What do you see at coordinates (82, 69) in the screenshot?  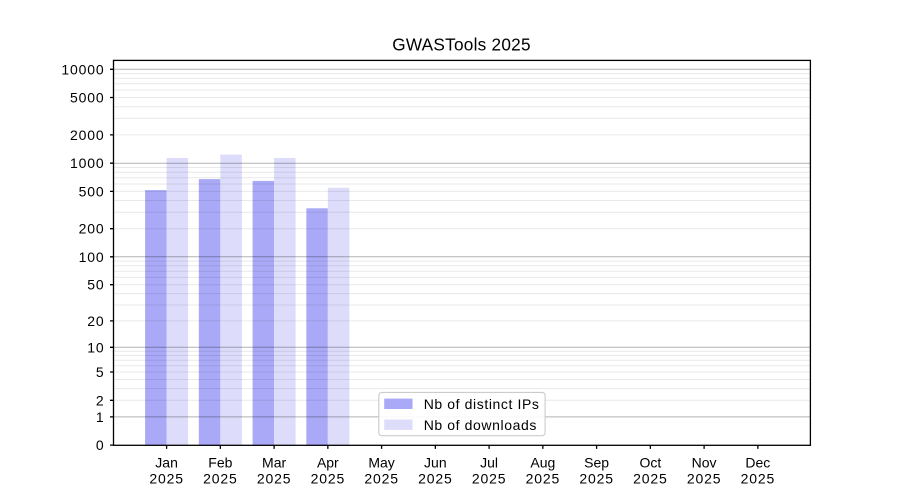 I see `svg-text: 10000` at bounding box center [82, 69].